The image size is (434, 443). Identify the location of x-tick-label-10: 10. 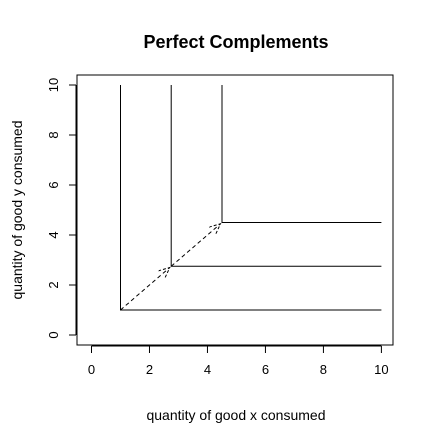
(381, 369).